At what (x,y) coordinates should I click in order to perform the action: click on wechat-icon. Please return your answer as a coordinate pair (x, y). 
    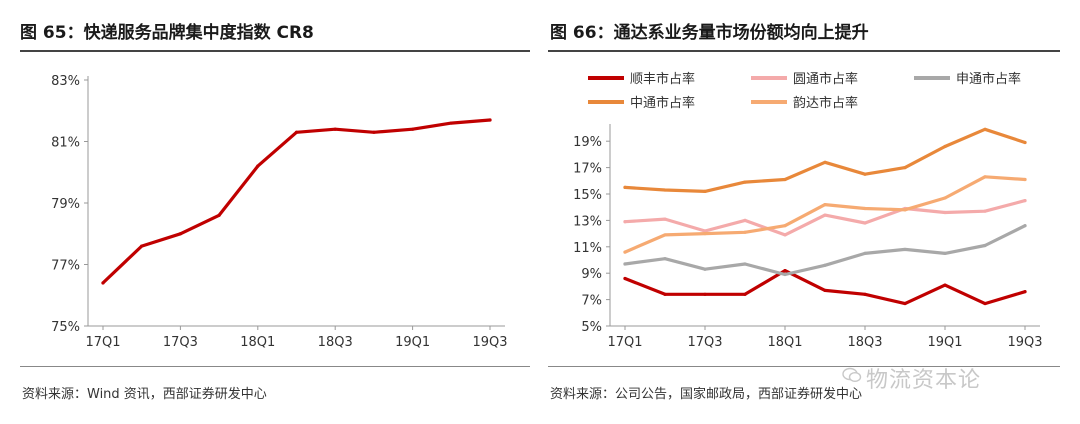
    Looking at the image, I should click on (852, 375).